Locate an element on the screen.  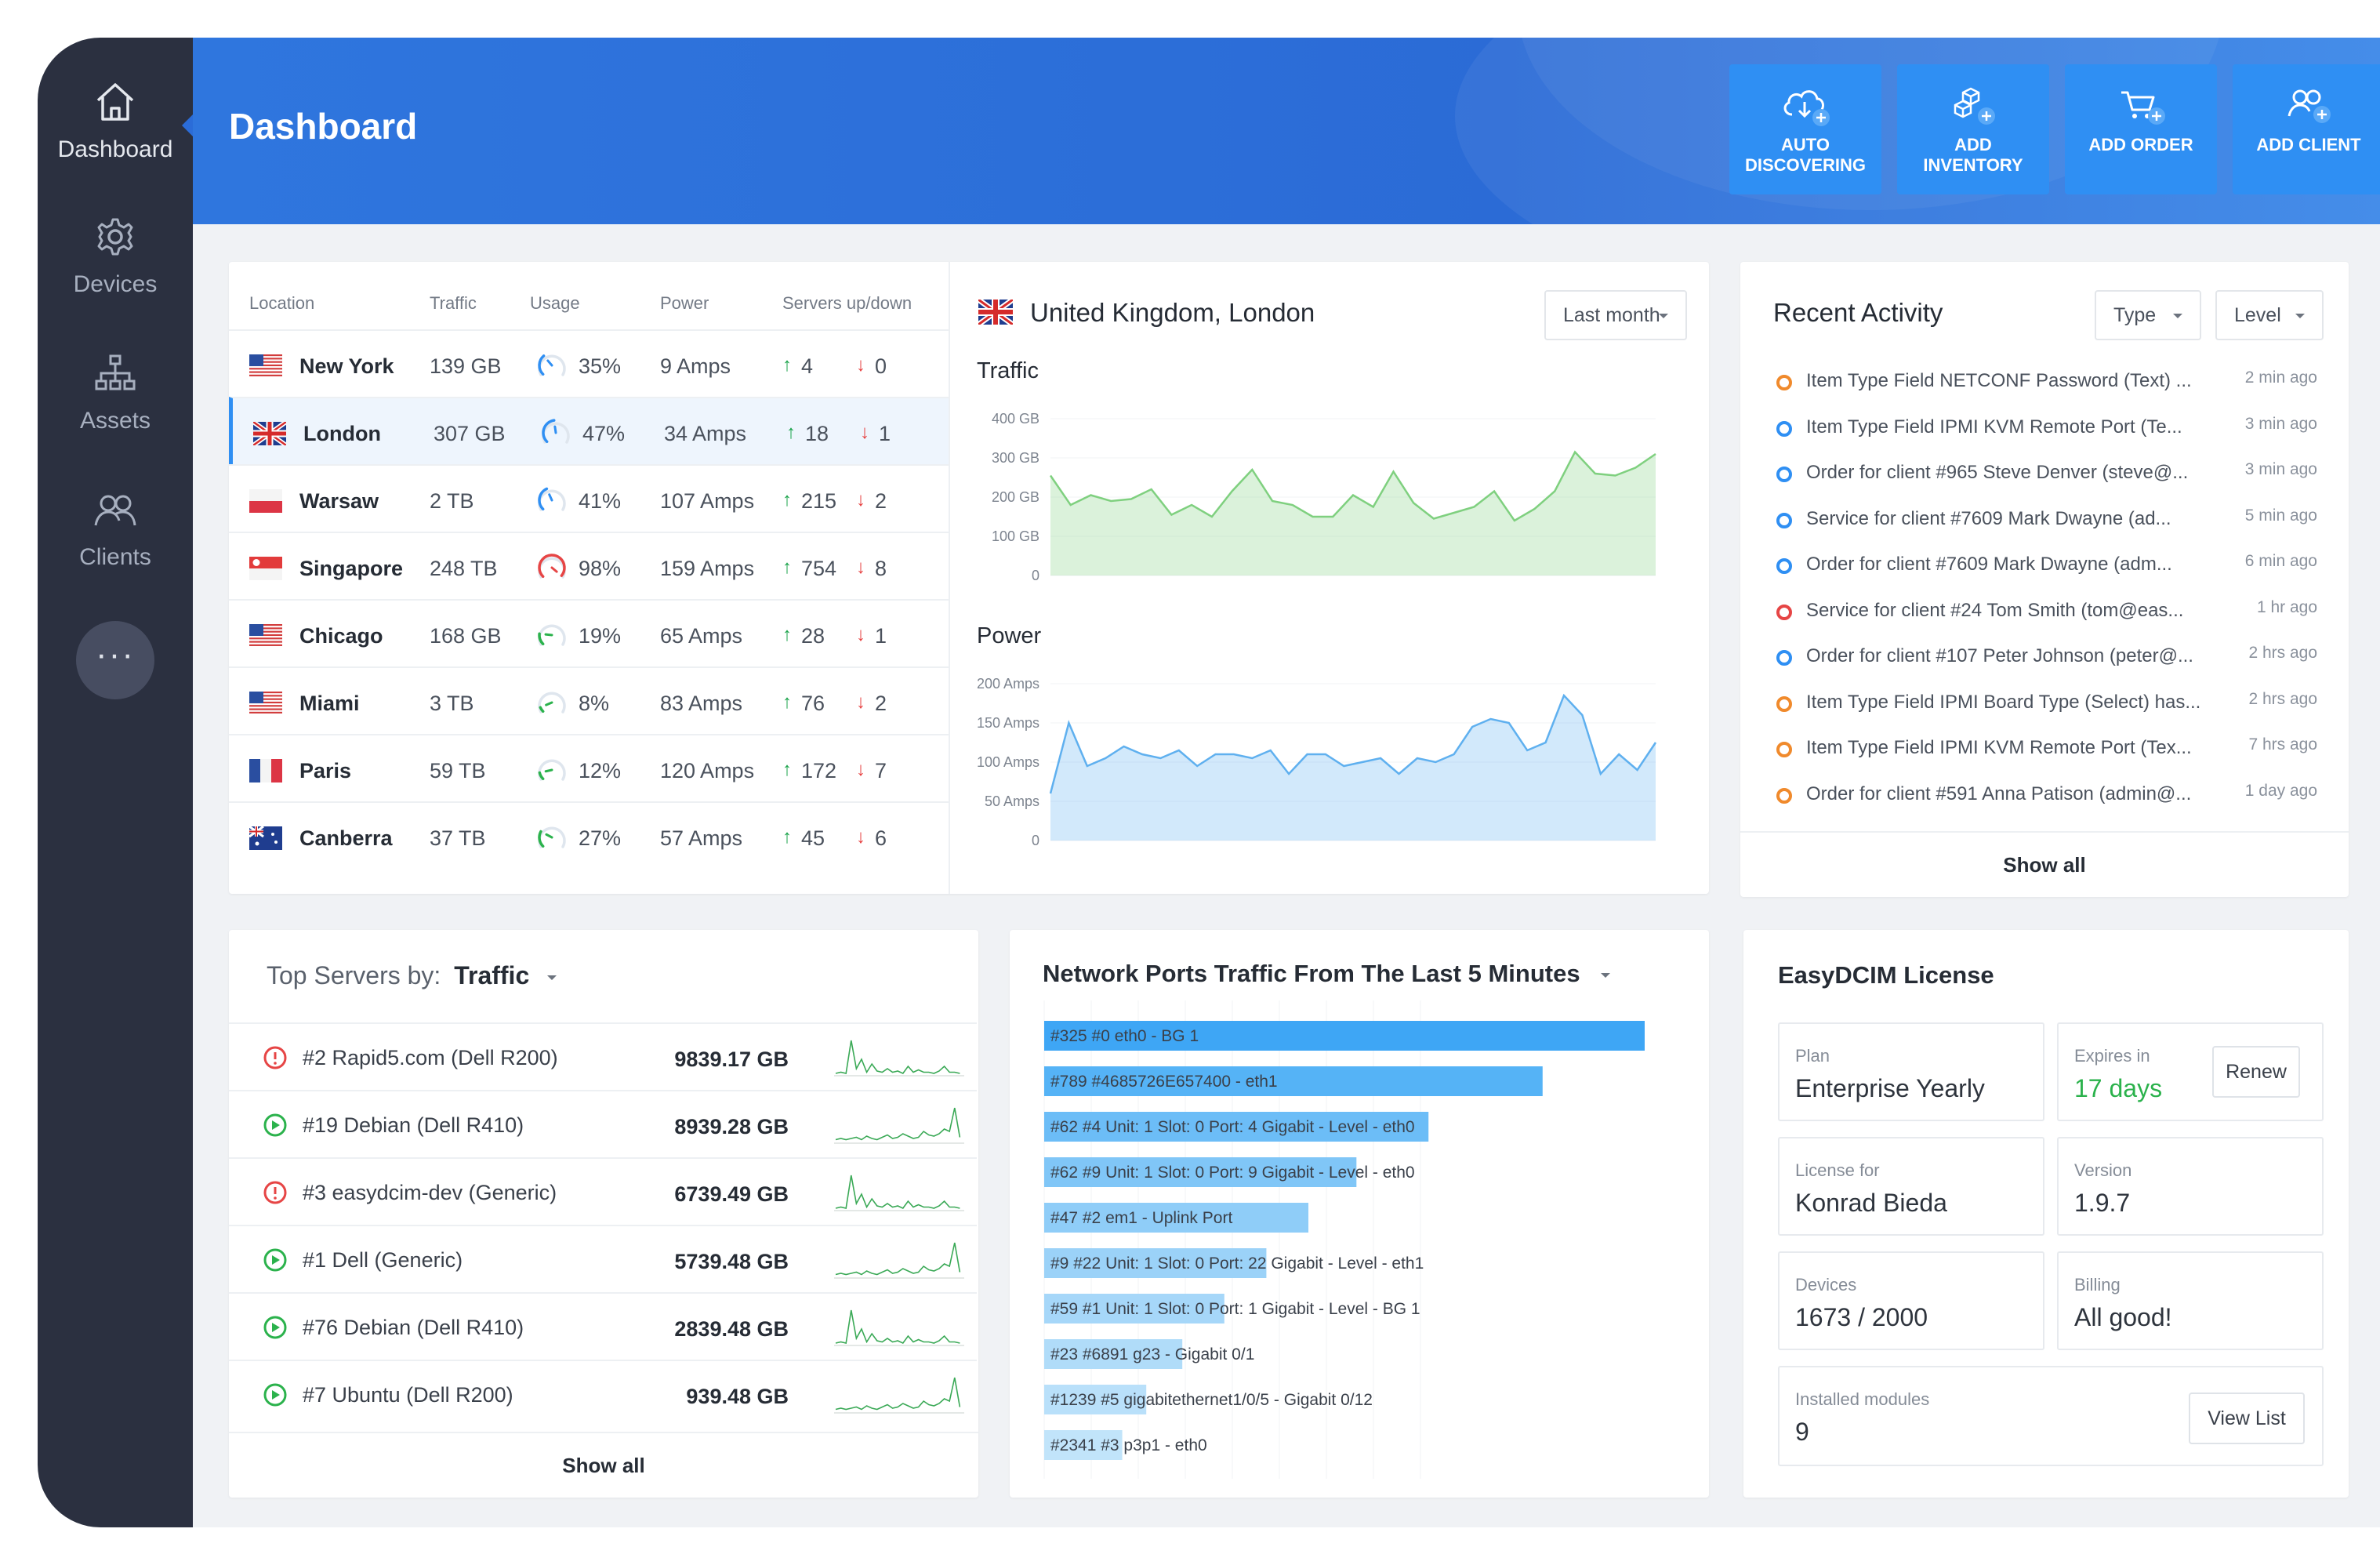
period-value: Last month is located at coordinates (1611, 315).